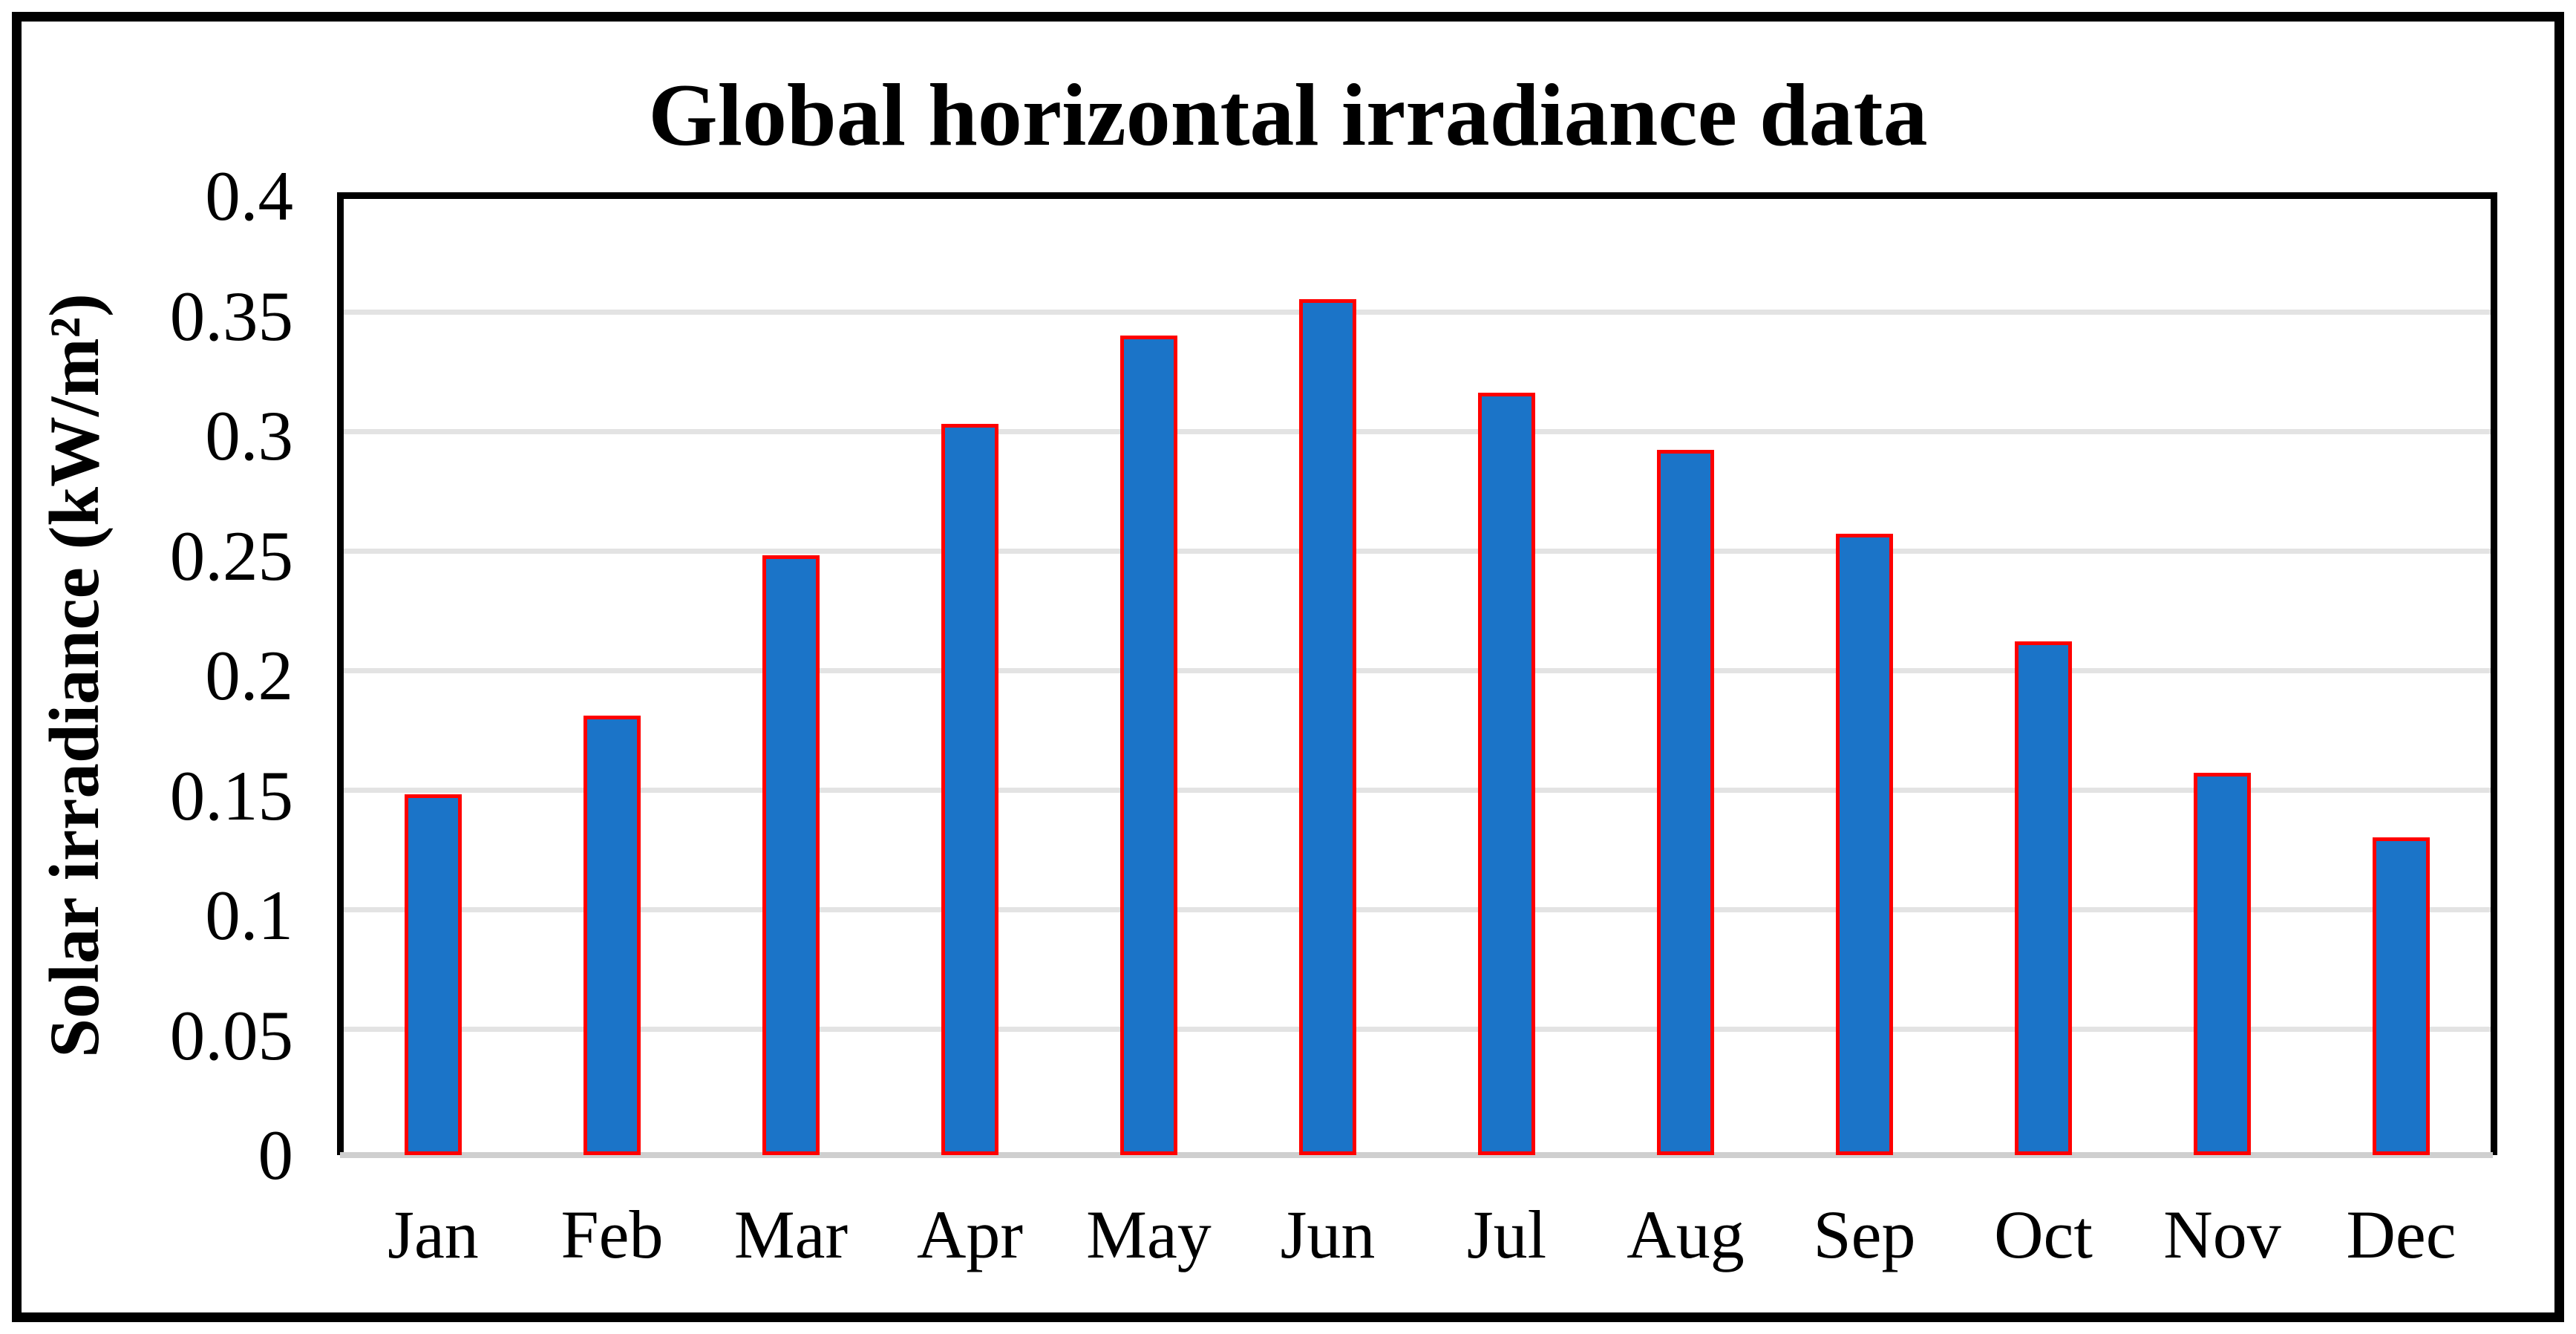 The image size is (2576, 1334). What do you see at coordinates (1864, 845) in the screenshot?
I see `bar-sep` at bounding box center [1864, 845].